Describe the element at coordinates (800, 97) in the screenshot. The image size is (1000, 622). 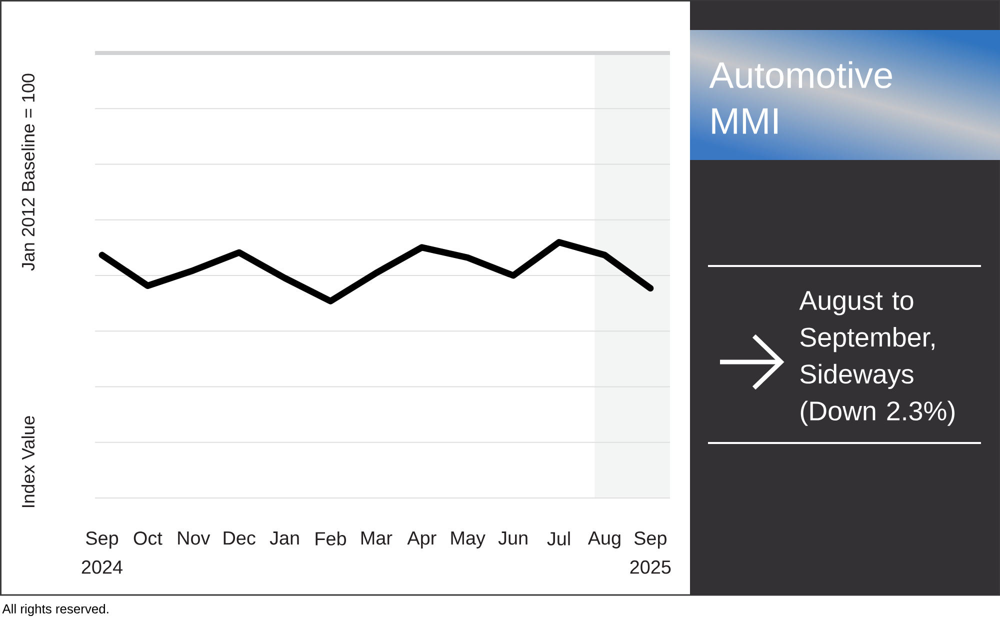
I see `text: Automotive MMI` at that location.